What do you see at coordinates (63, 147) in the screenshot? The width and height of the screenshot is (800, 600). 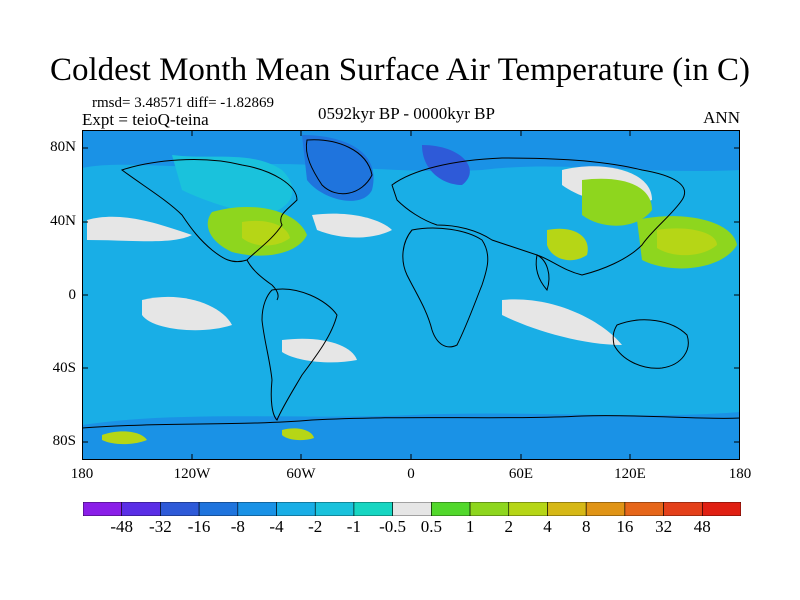 I see `lat-label-80n: 80N` at bounding box center [63, 147].